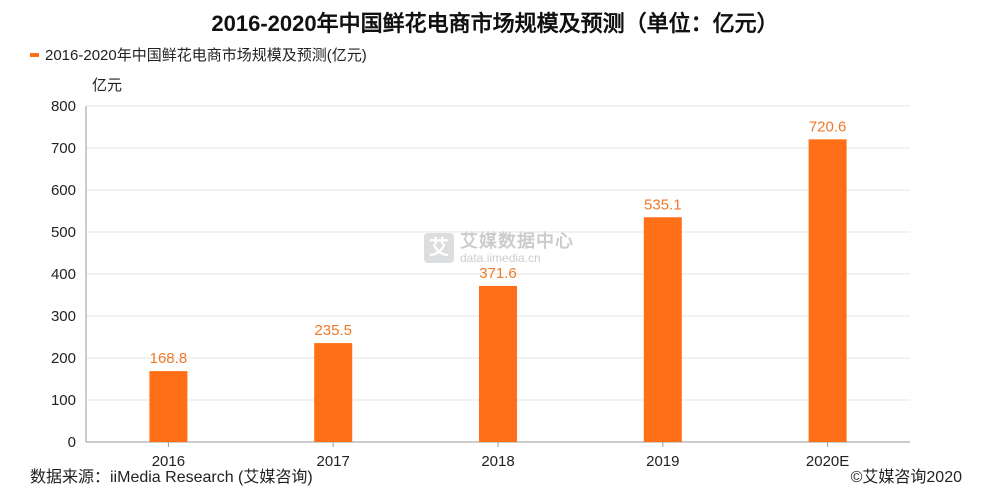 This screenshot has width=990, height=500. What do you see at coordinates (495, 23) in the screenshot?
I see `chart-title: 2016-2020年中国鲜花电商市场规模及预测（单位：亿元）` at bounding box center [495, 23].